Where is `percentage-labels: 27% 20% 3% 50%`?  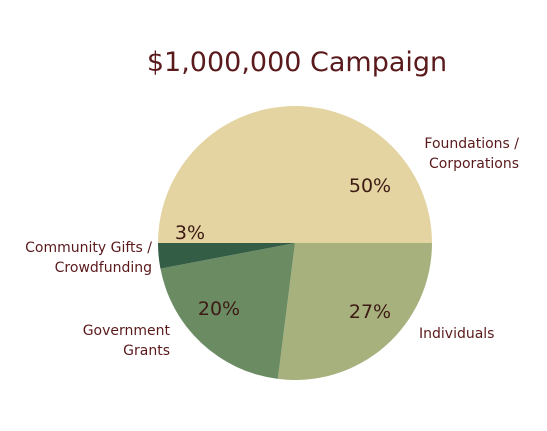
percentage-labels: 27% 20% 3% 50% is located at coordinates (283, 249).